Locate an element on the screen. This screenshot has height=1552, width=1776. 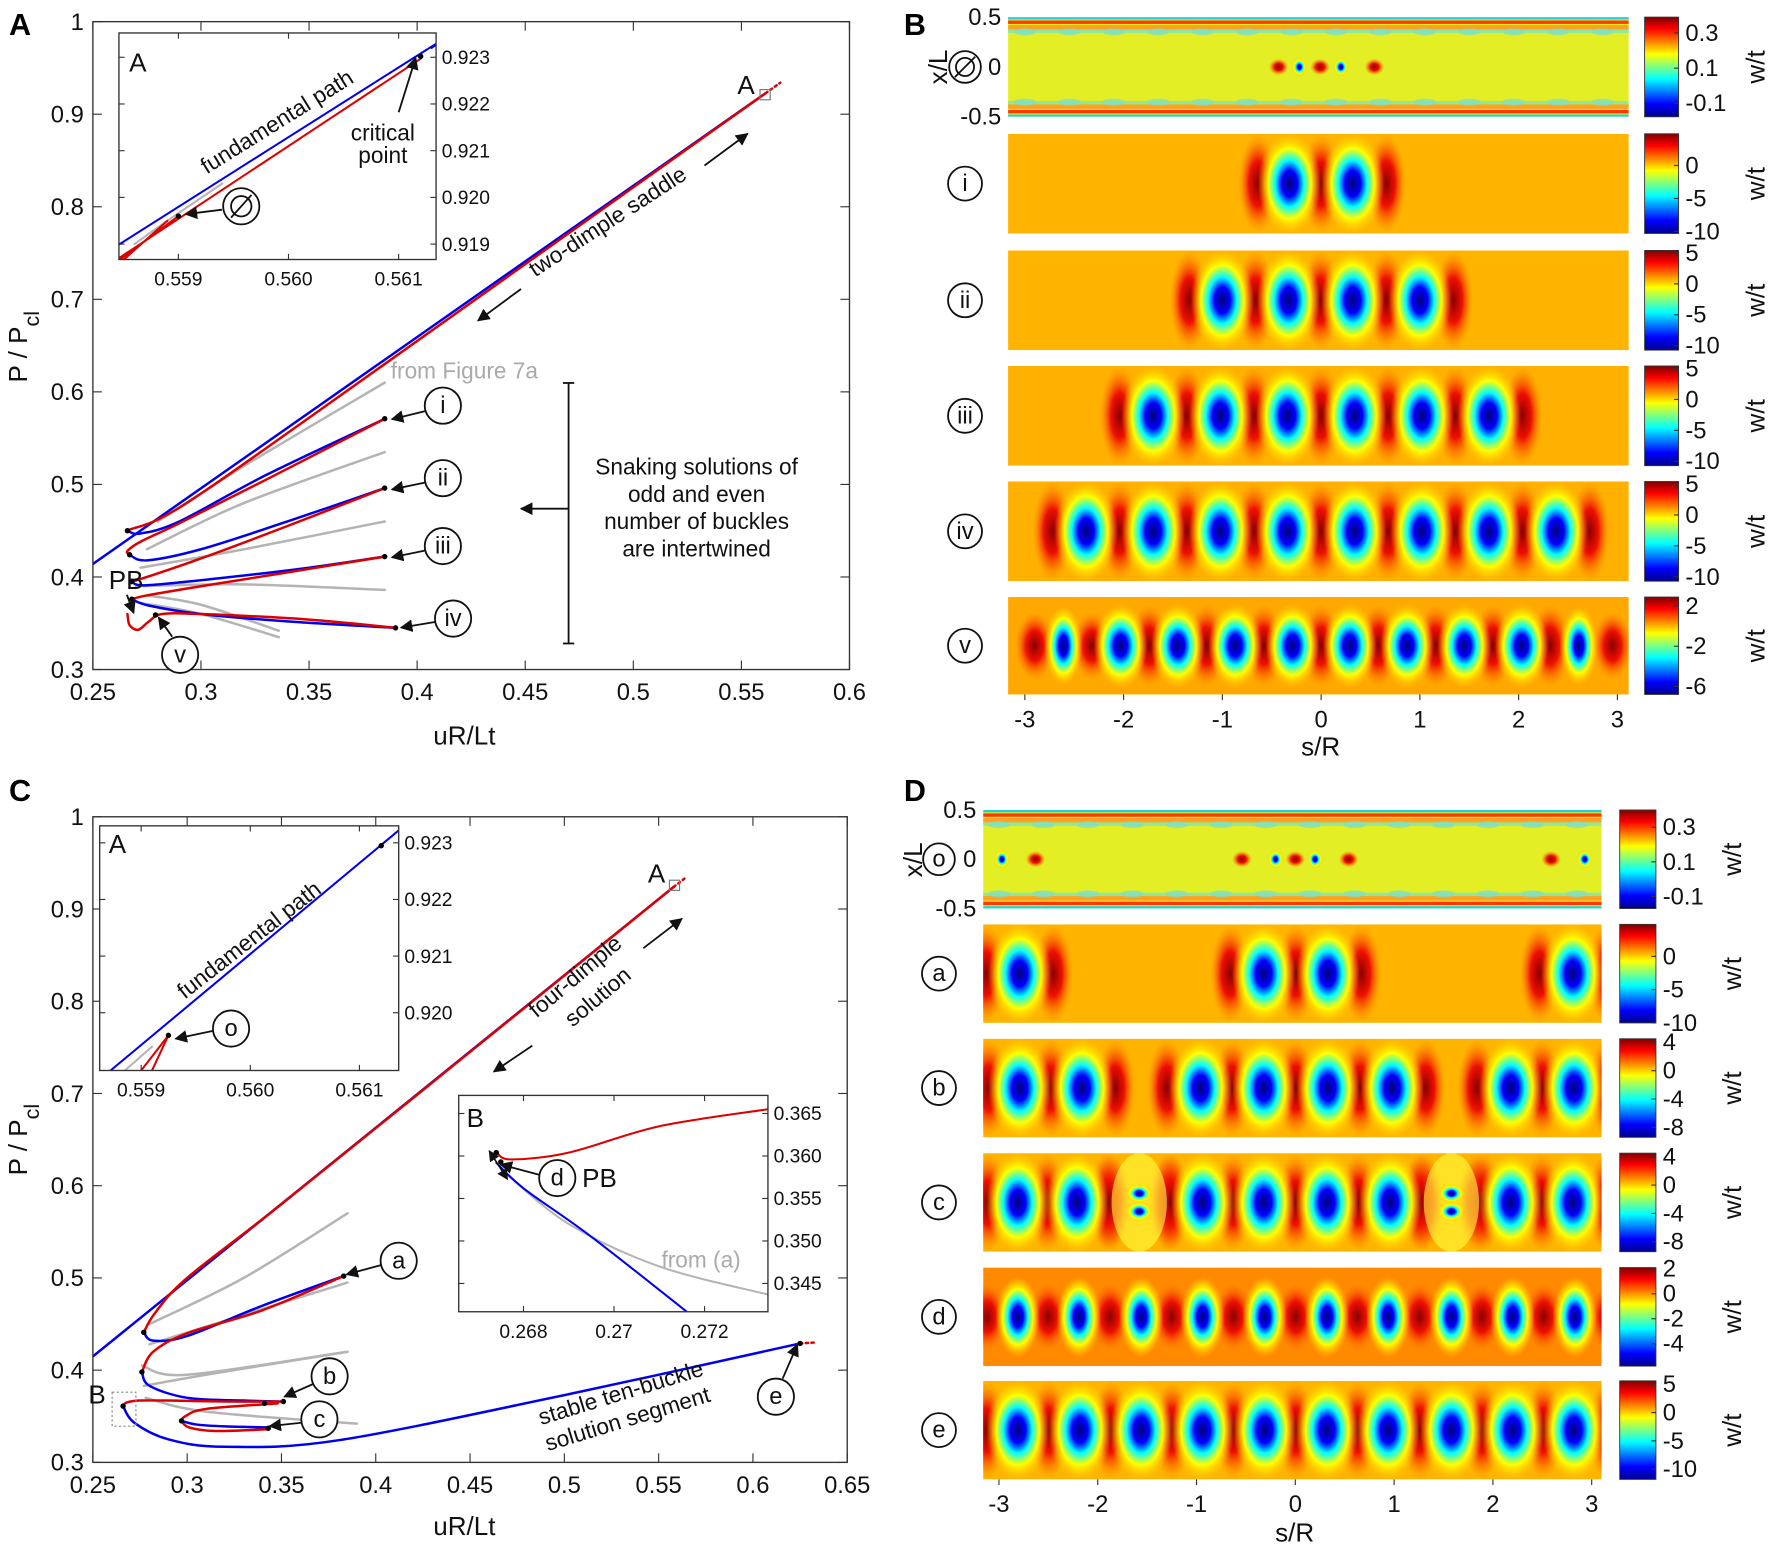
snaking-note: Snaking solutions of is located at coordinates (696, 467).